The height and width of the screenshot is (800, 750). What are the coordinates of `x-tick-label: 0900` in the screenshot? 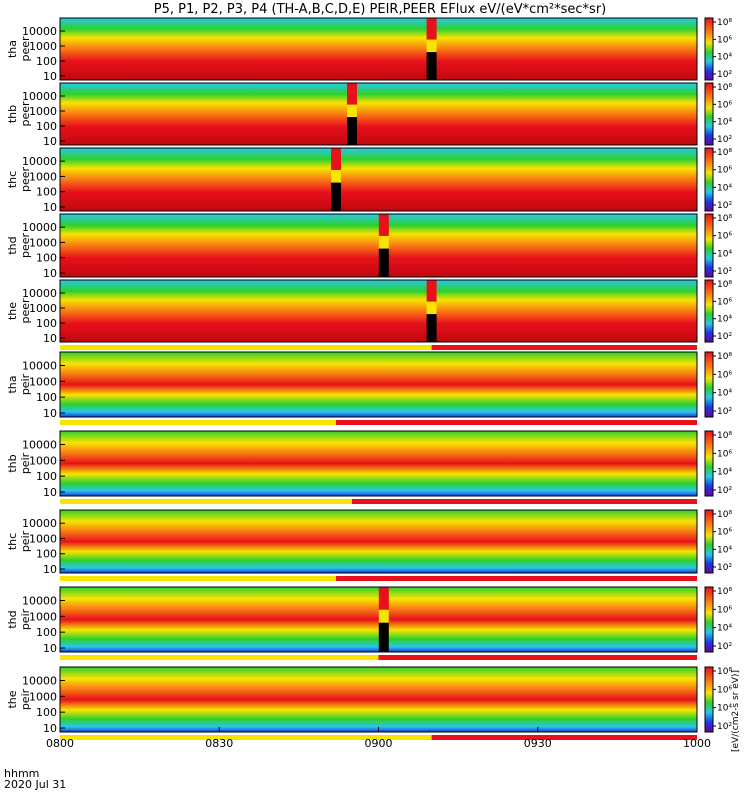 It's located at (379, 743).